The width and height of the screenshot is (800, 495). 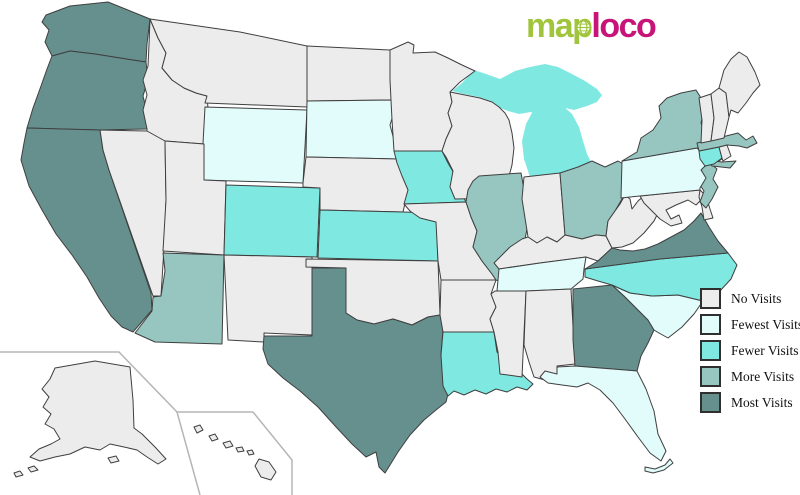 What do you see at coordinates (87, 90) in the screenshot?
I see `state-or: Oregon — Most Visits` at bounding box center [87, 90].